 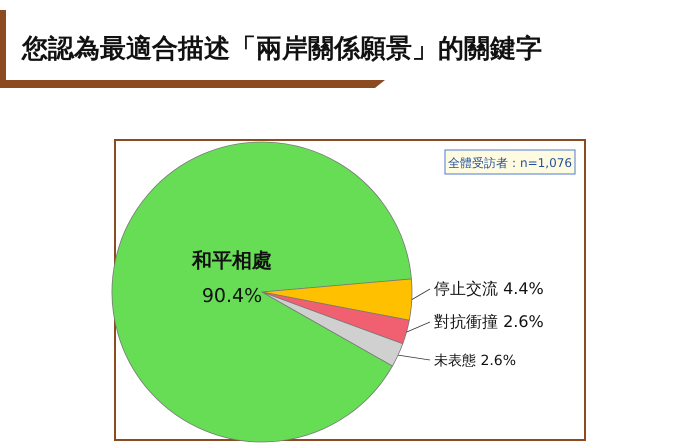 I want to click on slice-label: 未表態, so click(x=455, y=361).